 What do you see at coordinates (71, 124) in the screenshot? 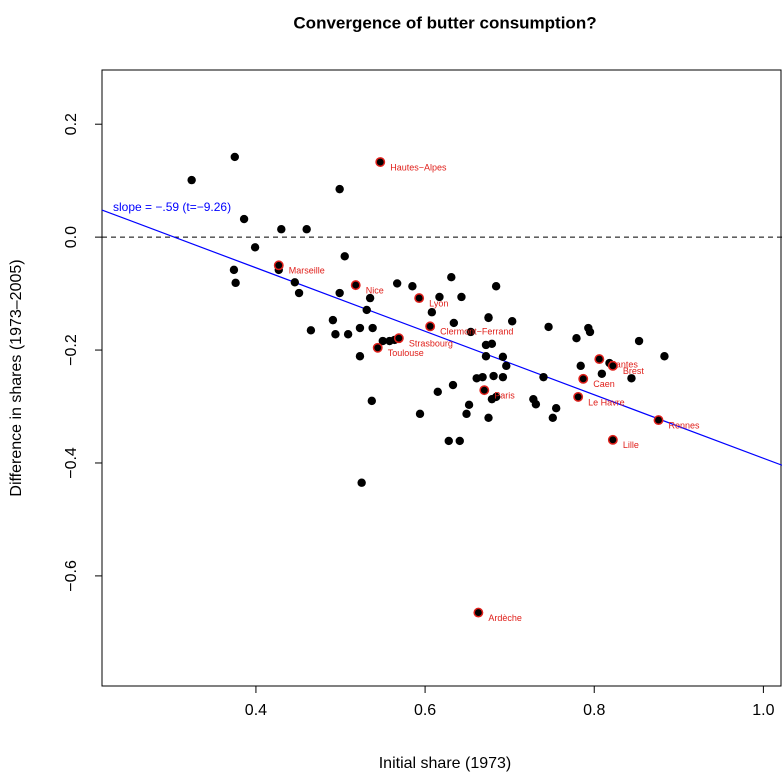
I see `y-tick-label: 0.2` at bounding box center [71, 124].